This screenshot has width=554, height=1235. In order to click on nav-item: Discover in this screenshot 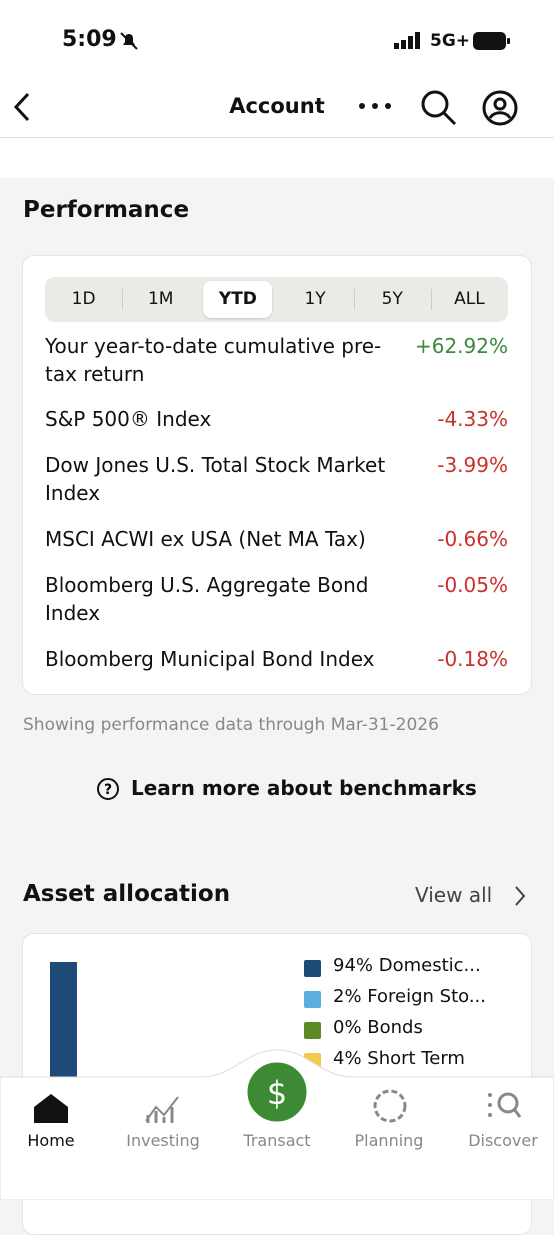, I will do `click(503, 1140)`.